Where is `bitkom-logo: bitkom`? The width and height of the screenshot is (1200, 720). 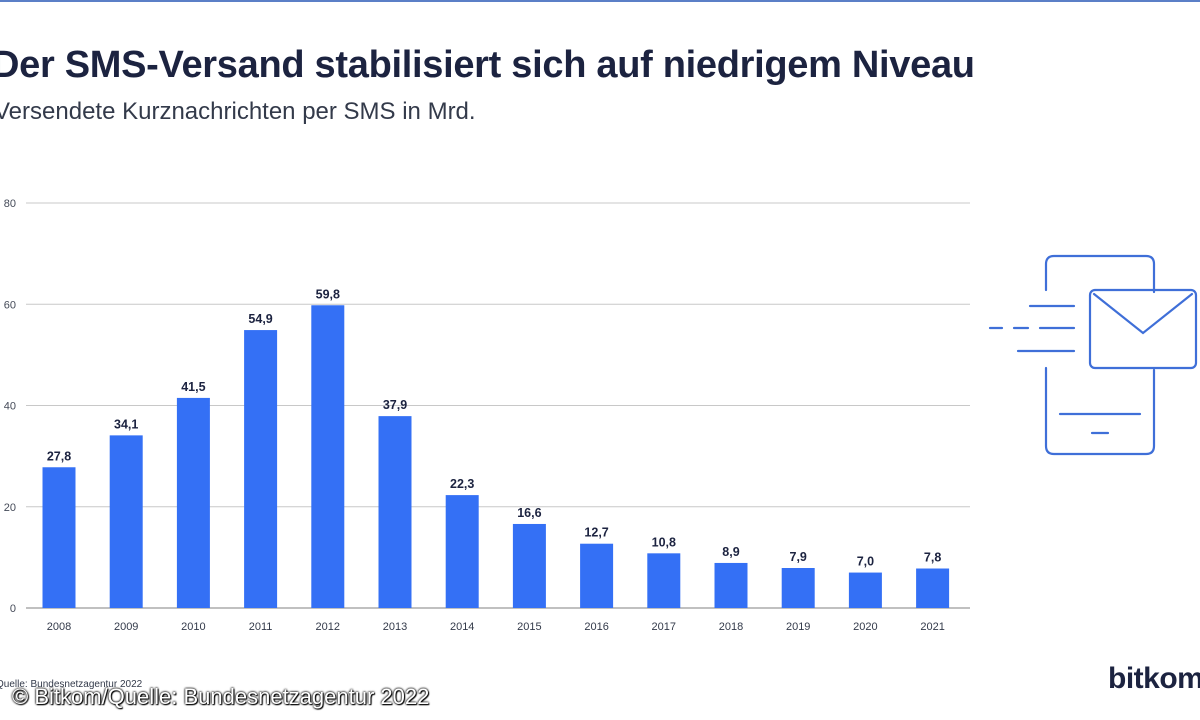 bitkom-logo: bitkom is located at coordinates (1154, 678).